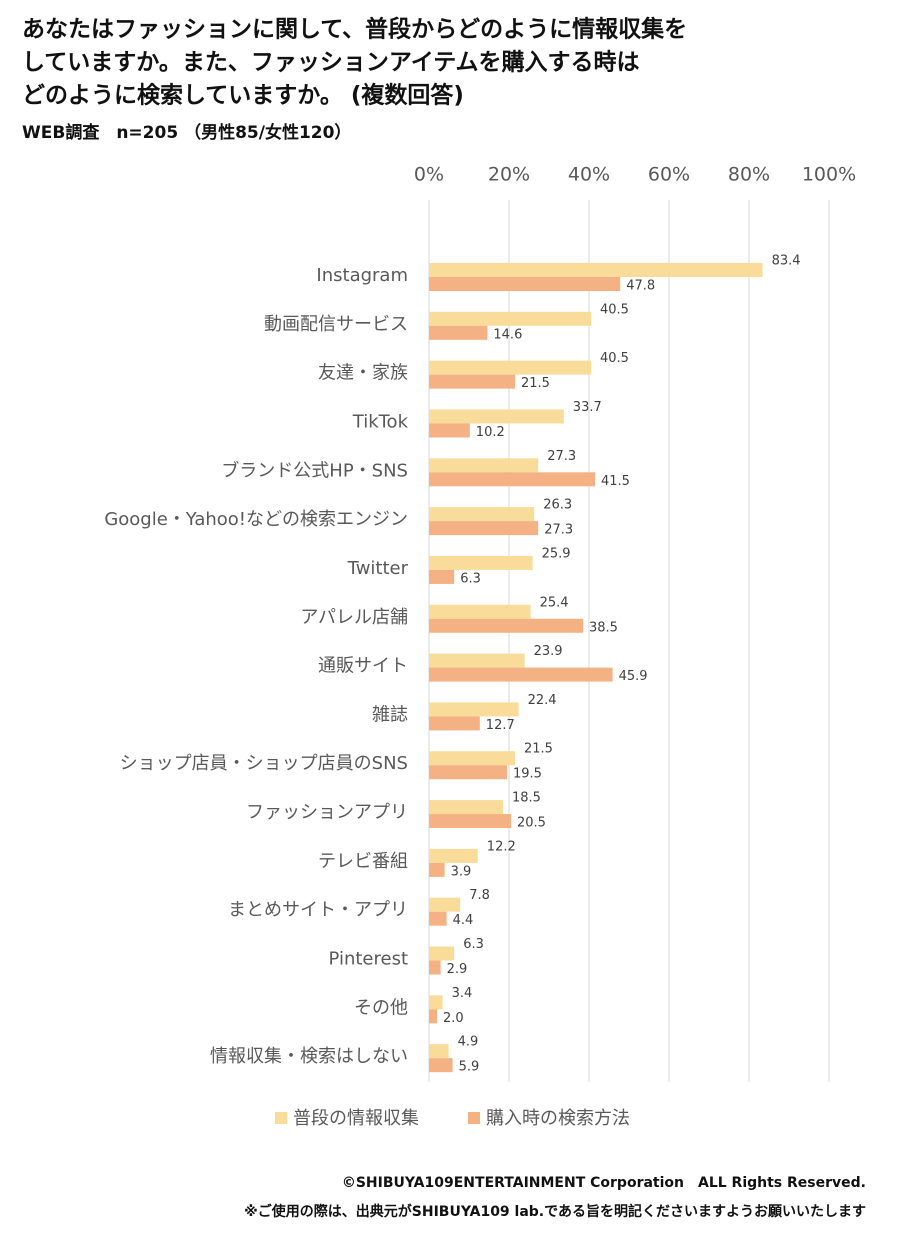 This screenshot has height=1252, width=900. I want to click on value-label: 26.3, so click(557, 505).